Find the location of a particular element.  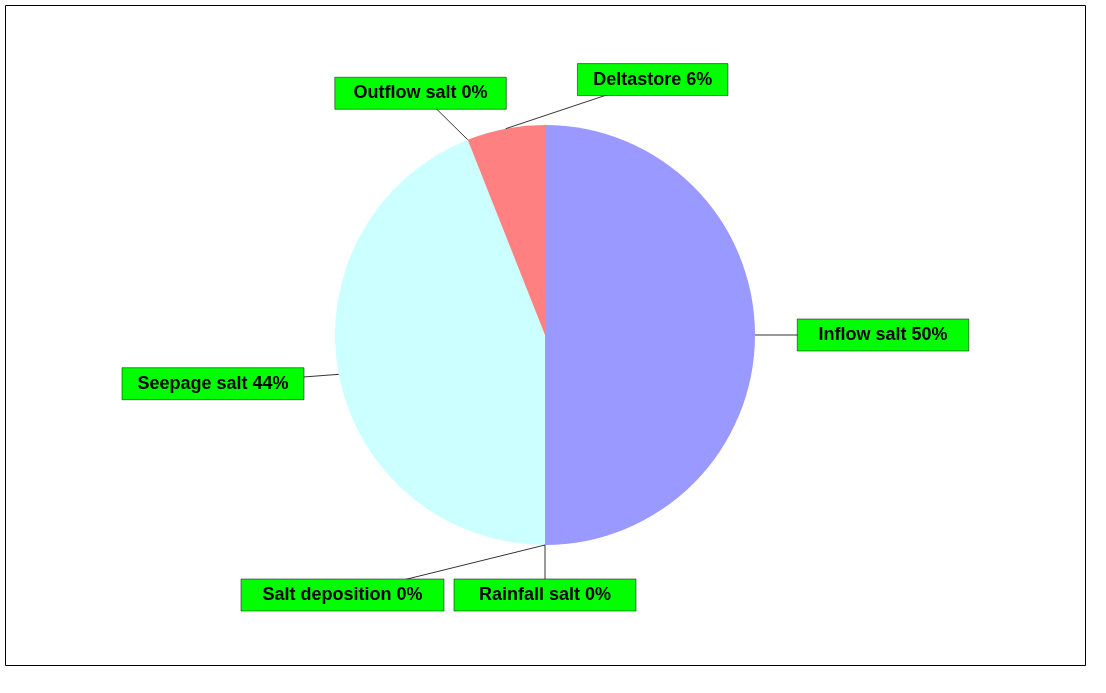

slice-label: Seepage salt 44% is located at coordinates (213, 382).